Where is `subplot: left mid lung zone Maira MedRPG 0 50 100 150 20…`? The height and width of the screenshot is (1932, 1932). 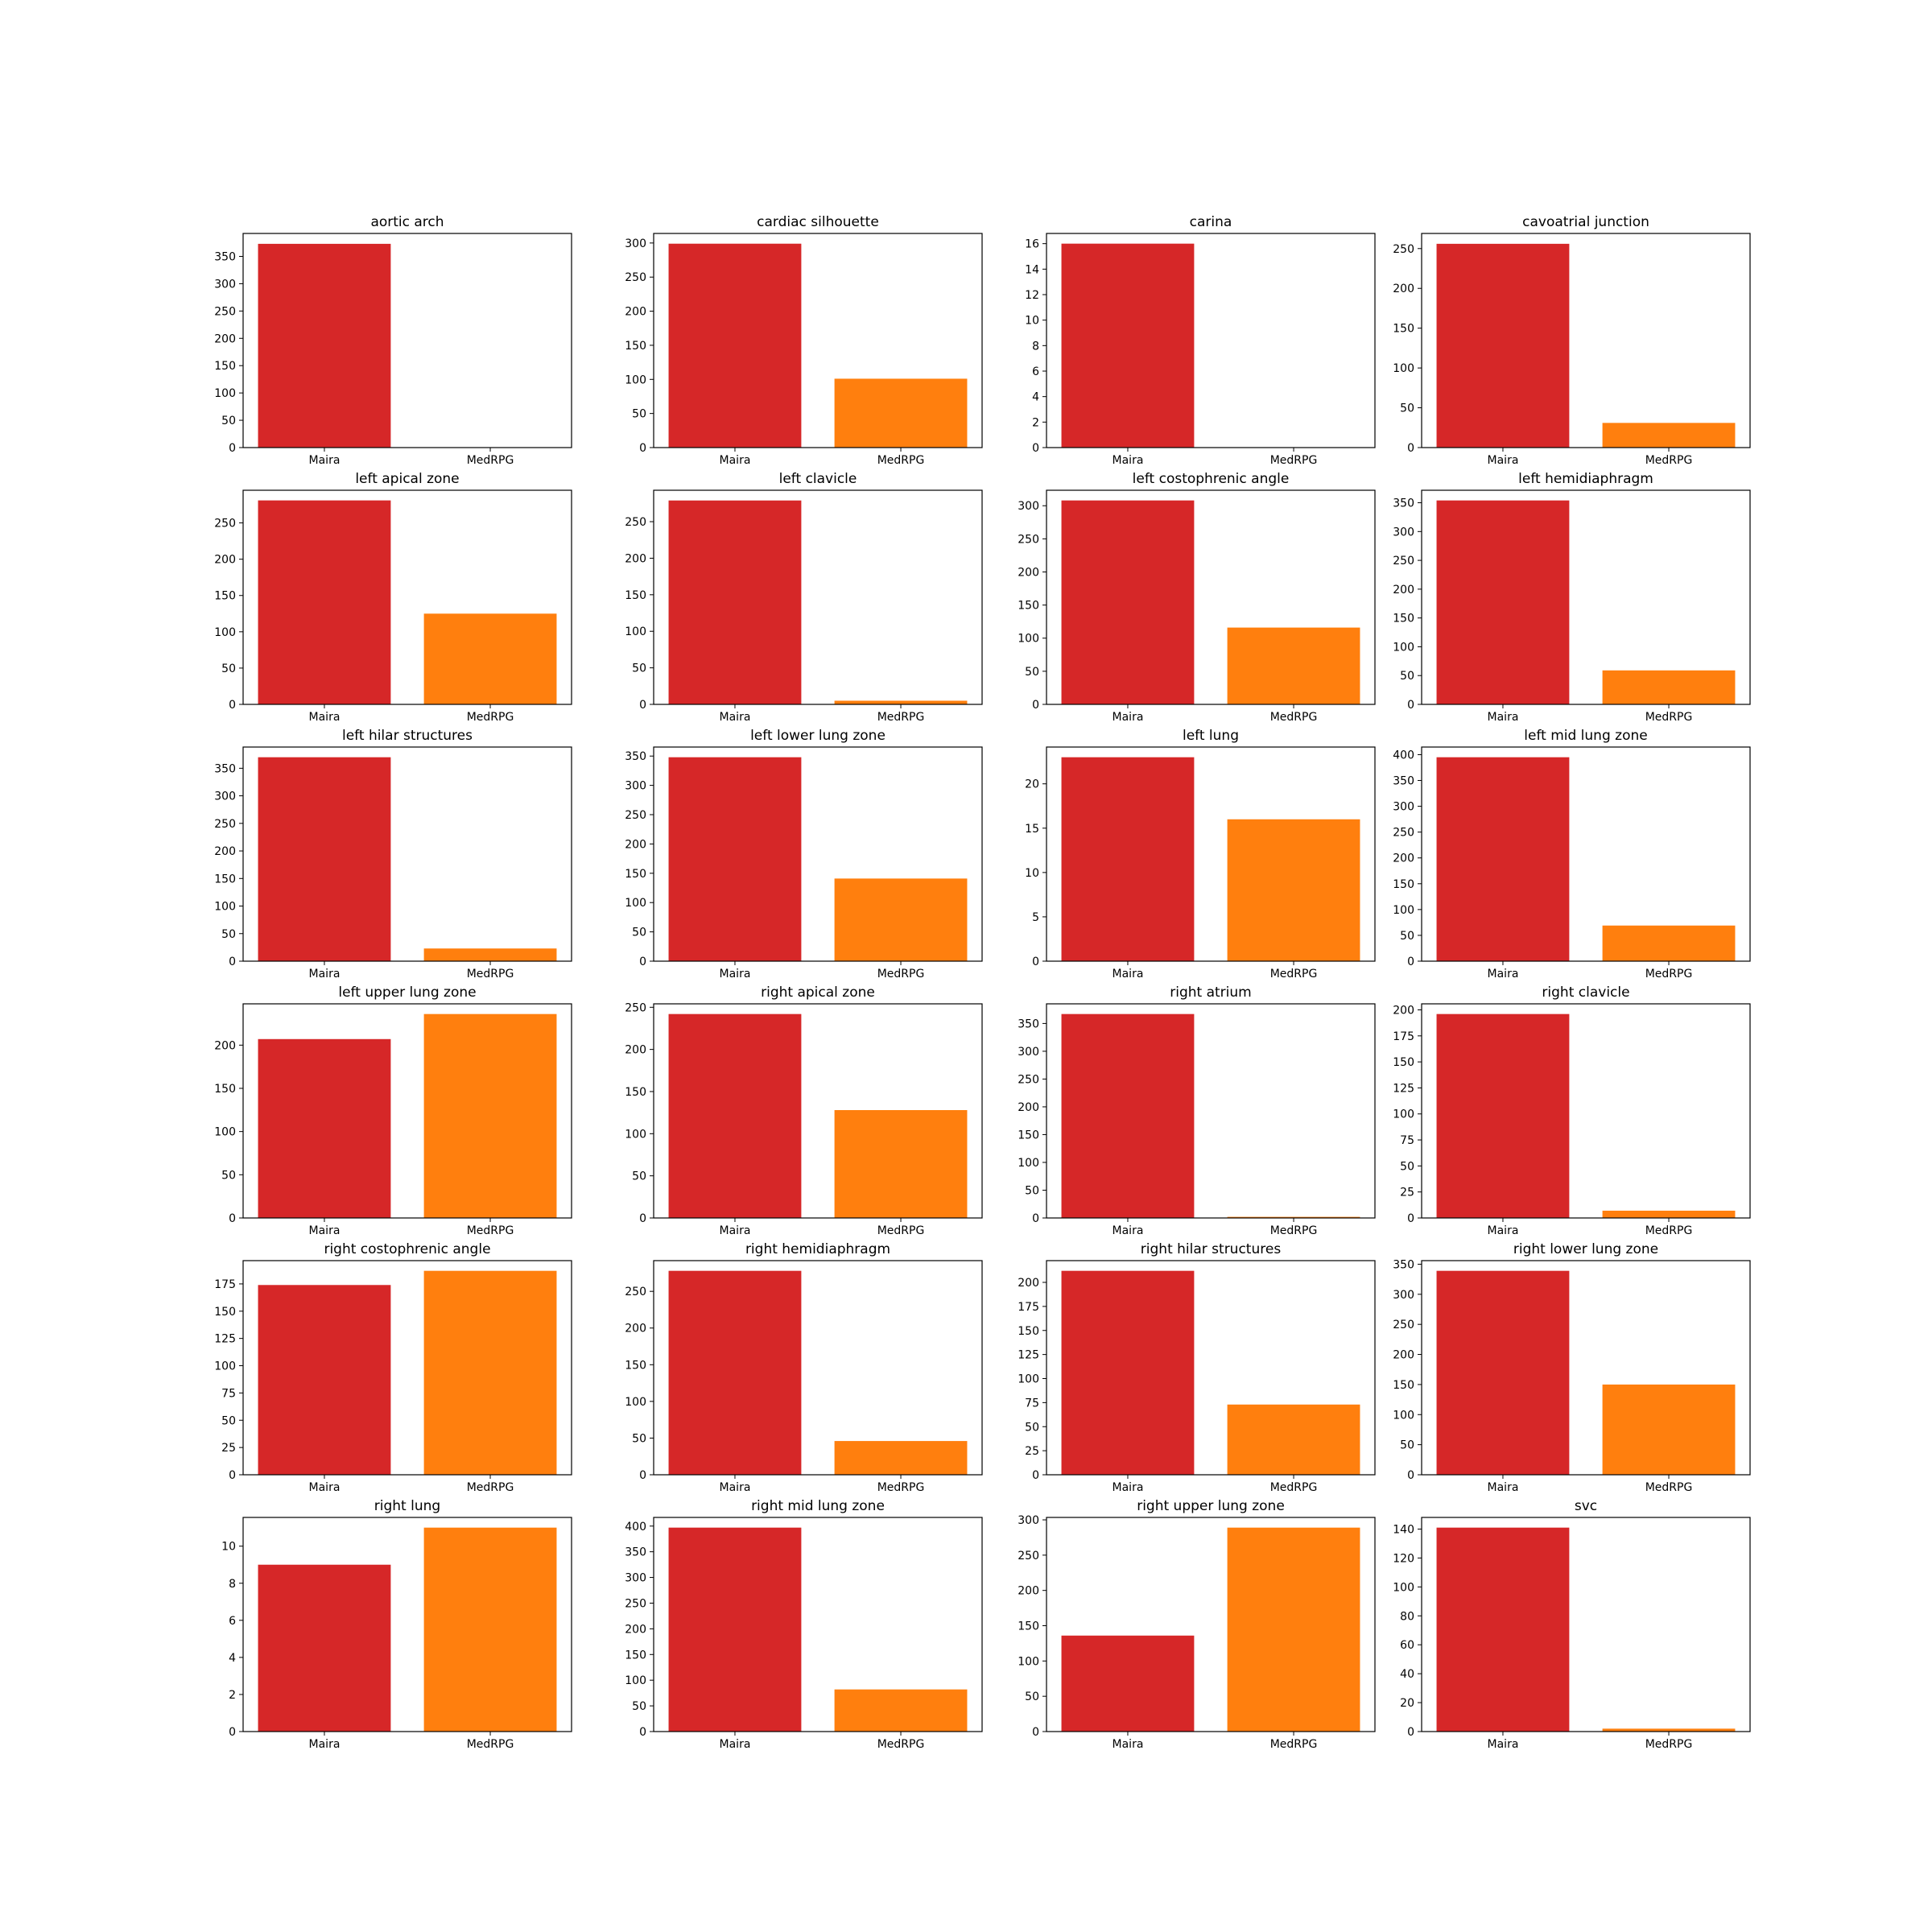
subplot: left mid lung zone Maira MedRPG 0 50 100 150 20… is located at coordinates (1572, 854).